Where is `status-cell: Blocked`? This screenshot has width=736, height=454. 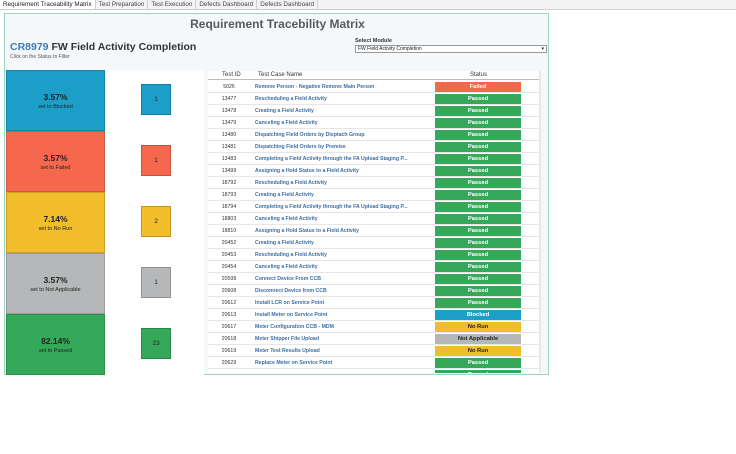 status-cell: Blocked is located at coordinates (478, 315).